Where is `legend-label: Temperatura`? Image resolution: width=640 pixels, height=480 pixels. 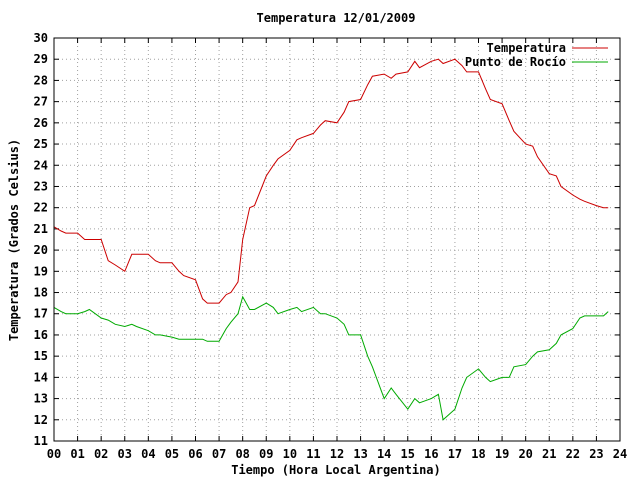
legend-label: Temperatura is located at coordinates (526, 48).